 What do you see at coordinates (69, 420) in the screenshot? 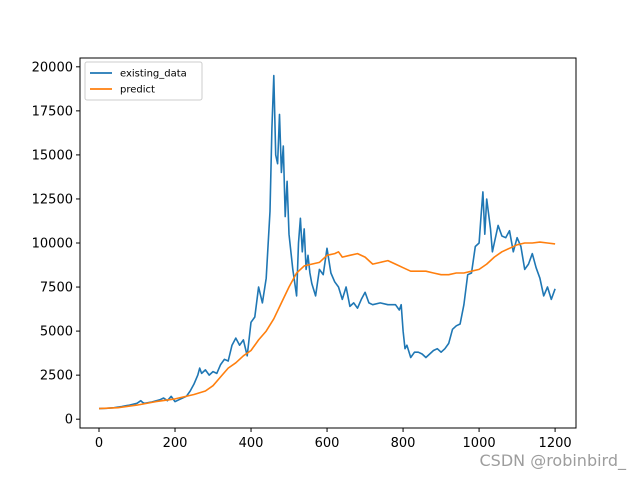
I see `y-tick-label: 0` at bounding box center [69, 420].